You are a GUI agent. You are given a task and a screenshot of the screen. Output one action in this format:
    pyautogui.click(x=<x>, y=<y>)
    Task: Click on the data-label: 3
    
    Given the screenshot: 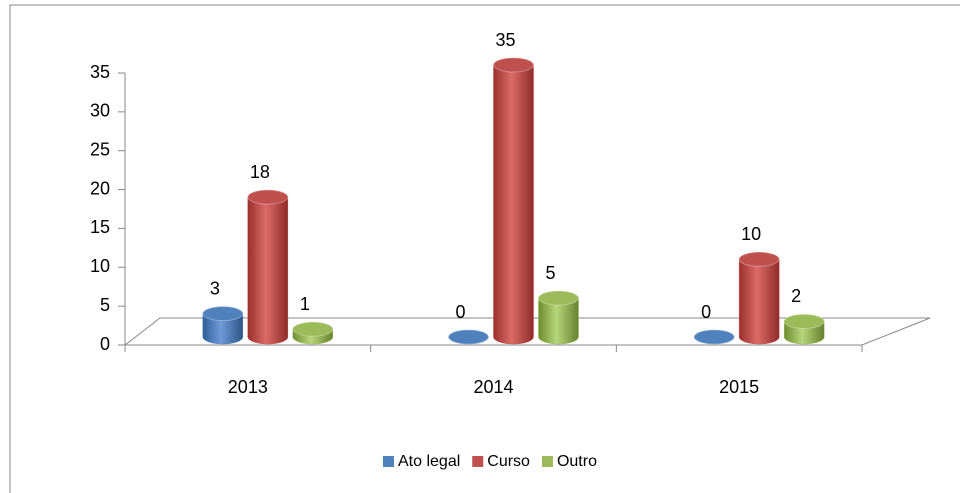 What is the action you would take?
    pyautogui.click(x=215, y=288)
    